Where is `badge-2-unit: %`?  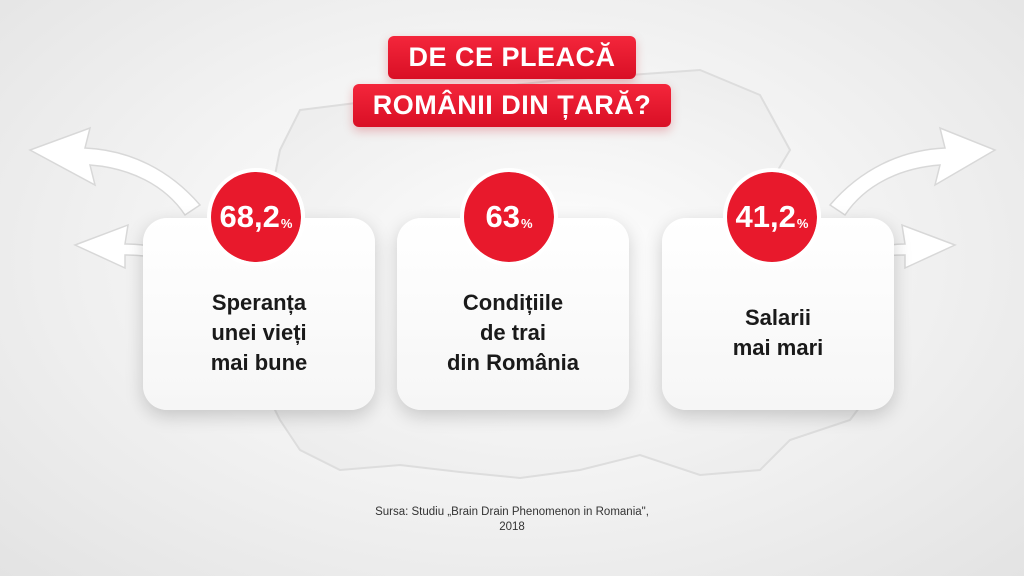
badge-2-unit: % is located at coordinates (526, 223).